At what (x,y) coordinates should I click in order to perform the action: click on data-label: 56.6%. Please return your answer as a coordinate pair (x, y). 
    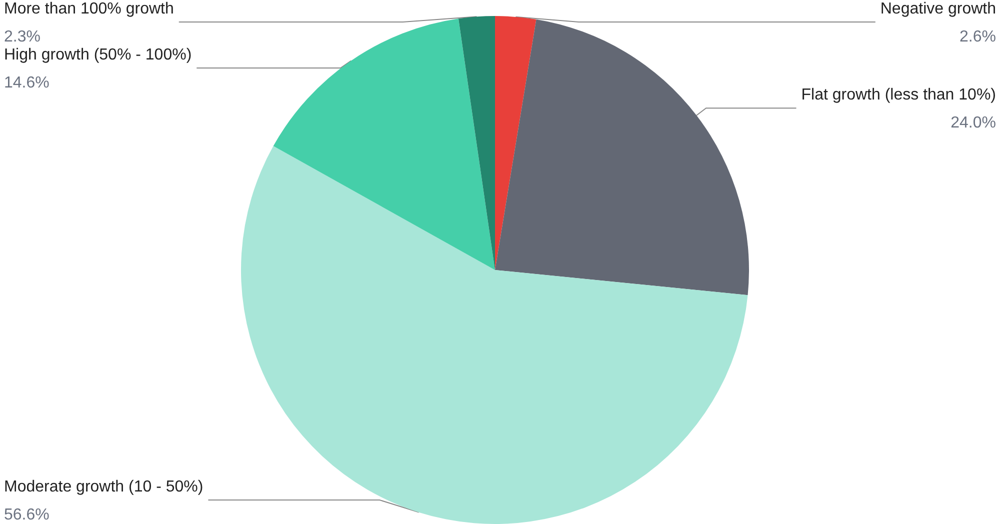
    Looking at the image, I should click on (27, 515).